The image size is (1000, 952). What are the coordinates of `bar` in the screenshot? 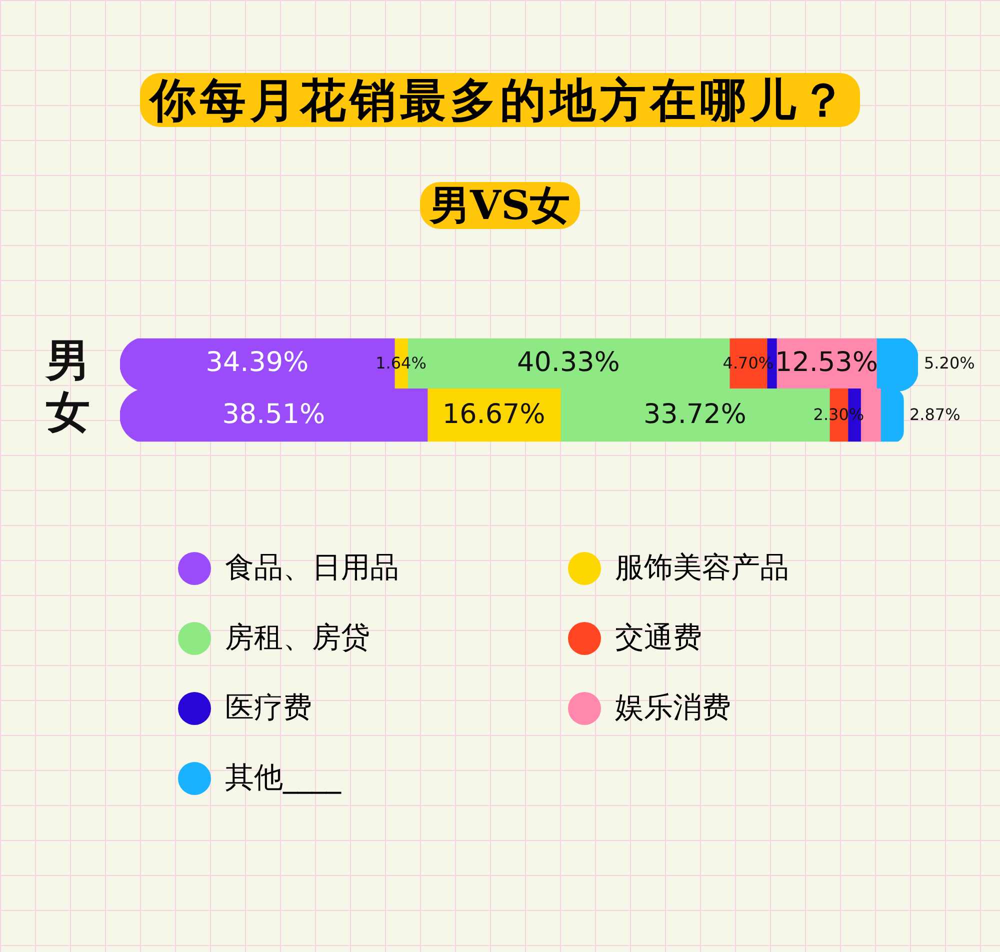 It's located at (494, 415).